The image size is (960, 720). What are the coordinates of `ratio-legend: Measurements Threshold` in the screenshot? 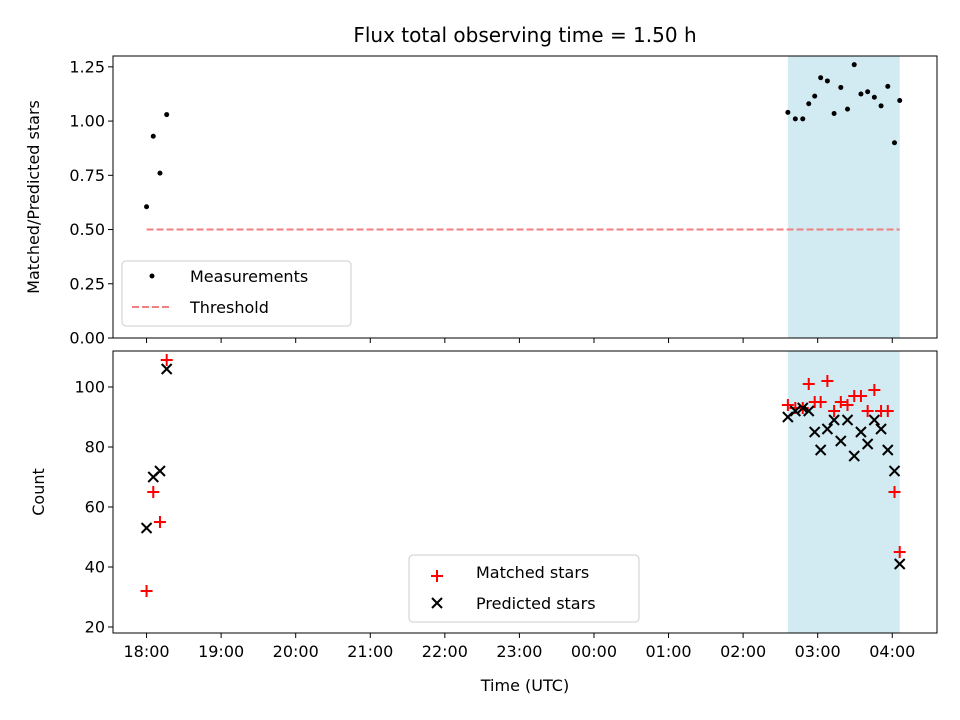 It's located at (236, 293).